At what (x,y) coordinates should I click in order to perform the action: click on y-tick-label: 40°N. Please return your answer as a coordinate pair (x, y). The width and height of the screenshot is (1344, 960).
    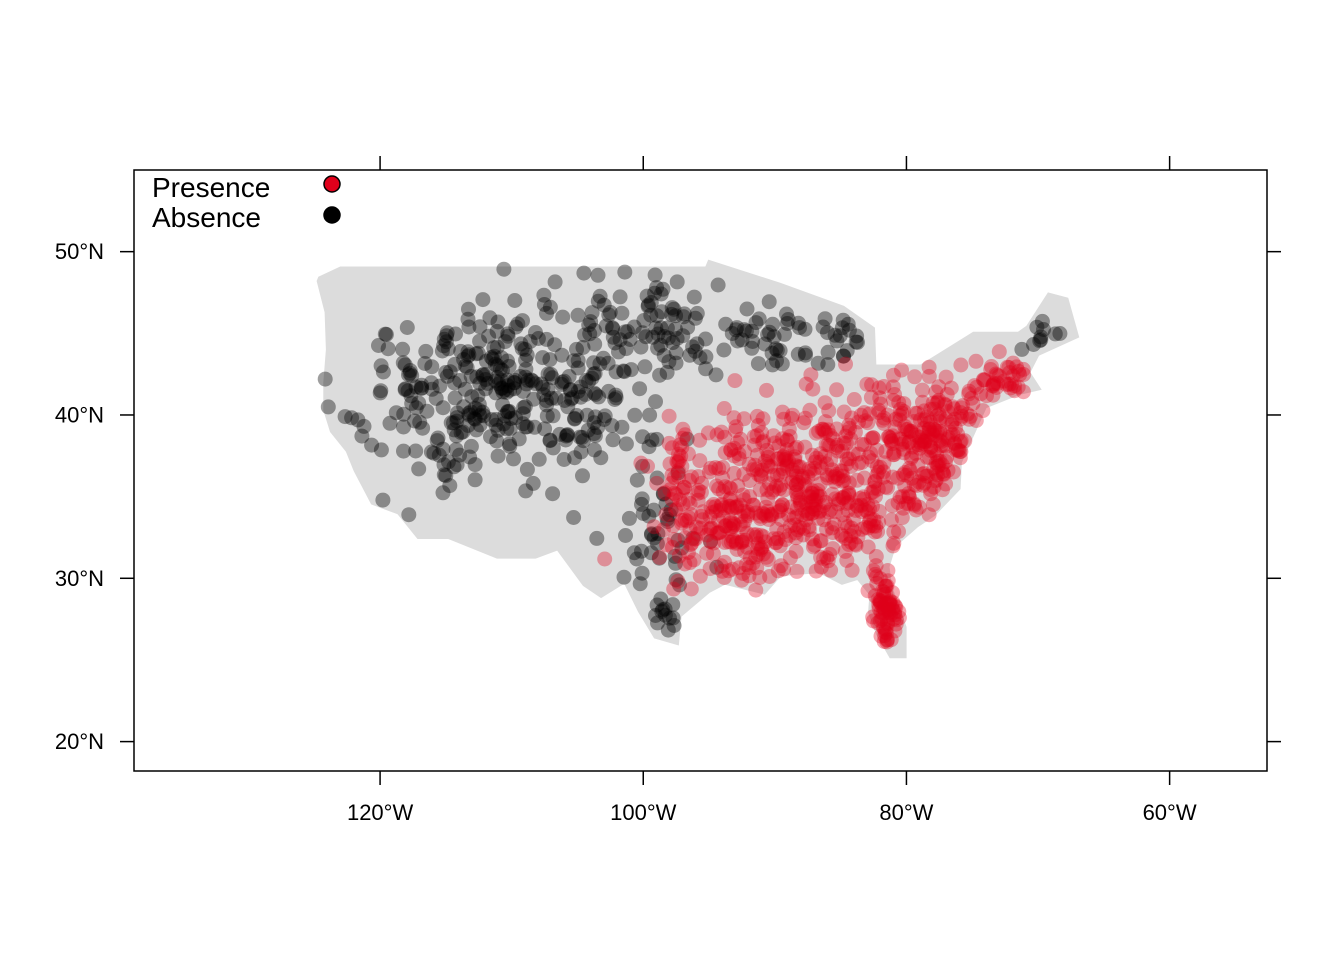
    Looking at the image, I should click on (79, 415).